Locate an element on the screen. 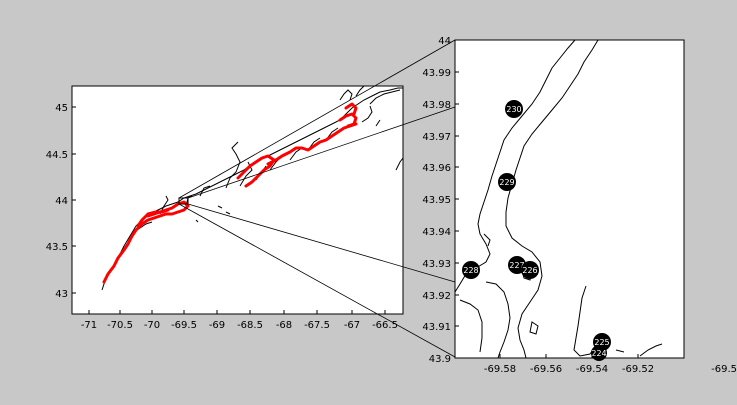  station-228: 228 is located at coordinates (471, 270).